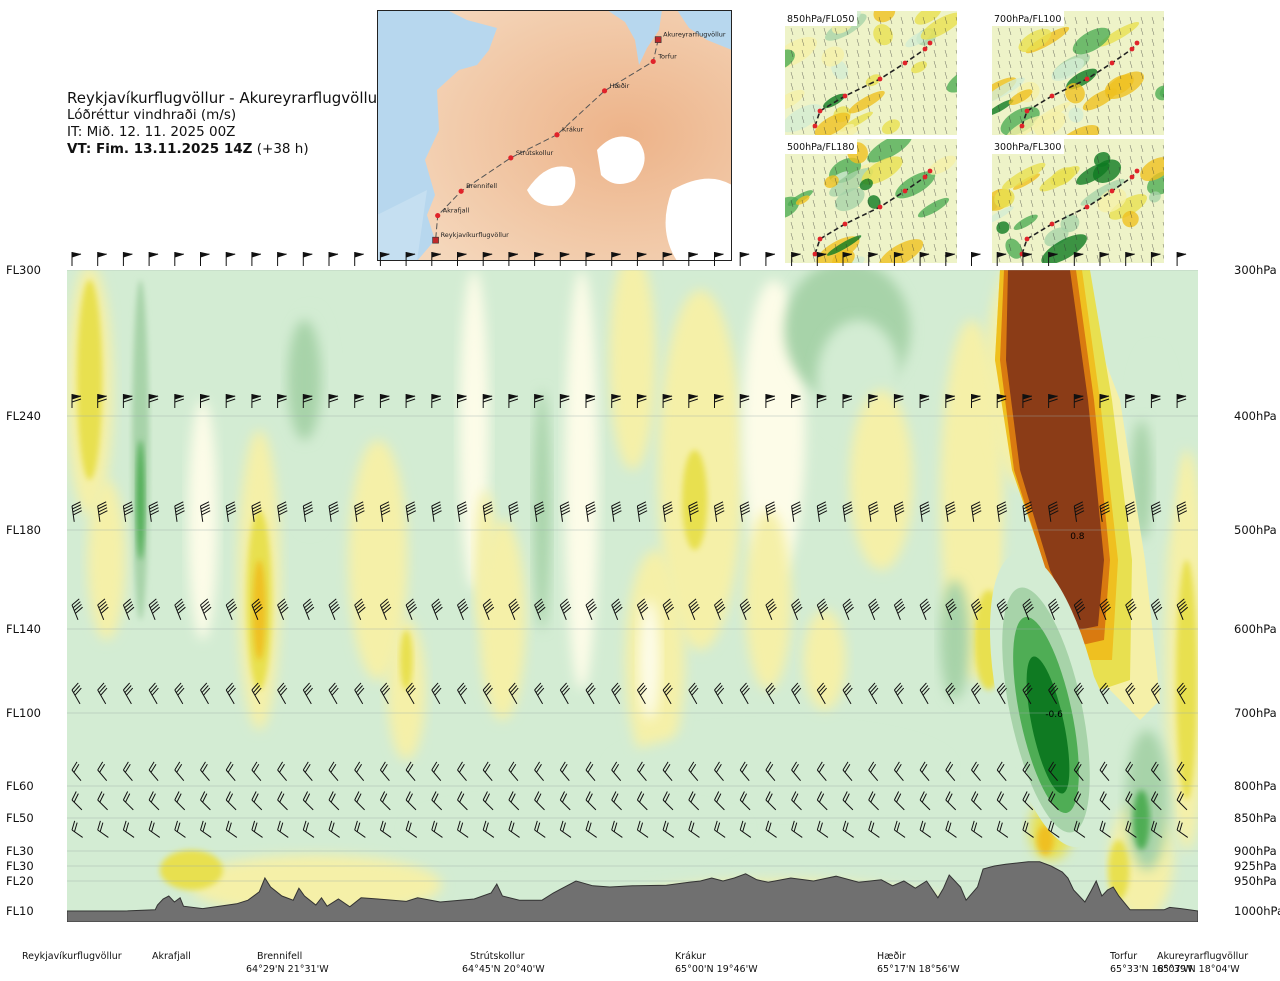  Describe the element at coordinates (1137, 43) in the screenshot. I see `inset-station-marker` at that location.